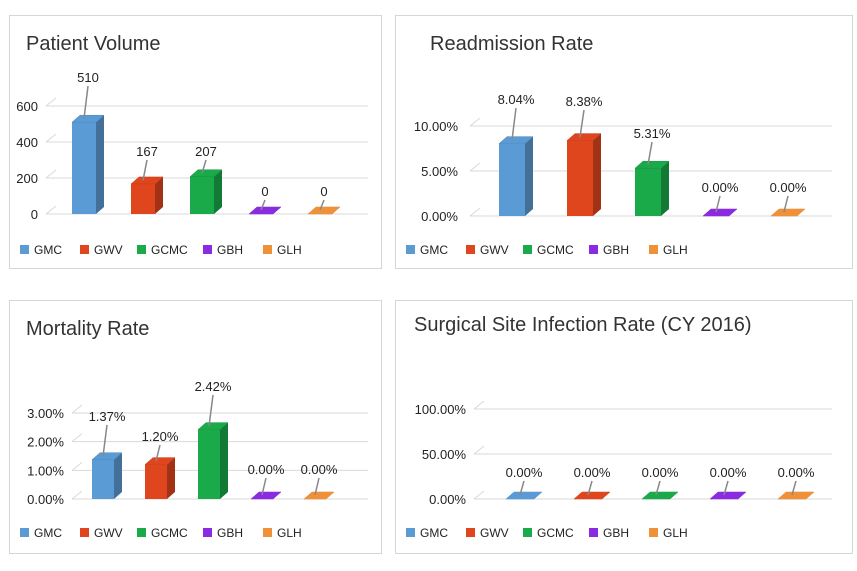  Describe the element at coordinates (45, 413) in the screenshot. I see `y-tick-label: 3.00%` at that location.